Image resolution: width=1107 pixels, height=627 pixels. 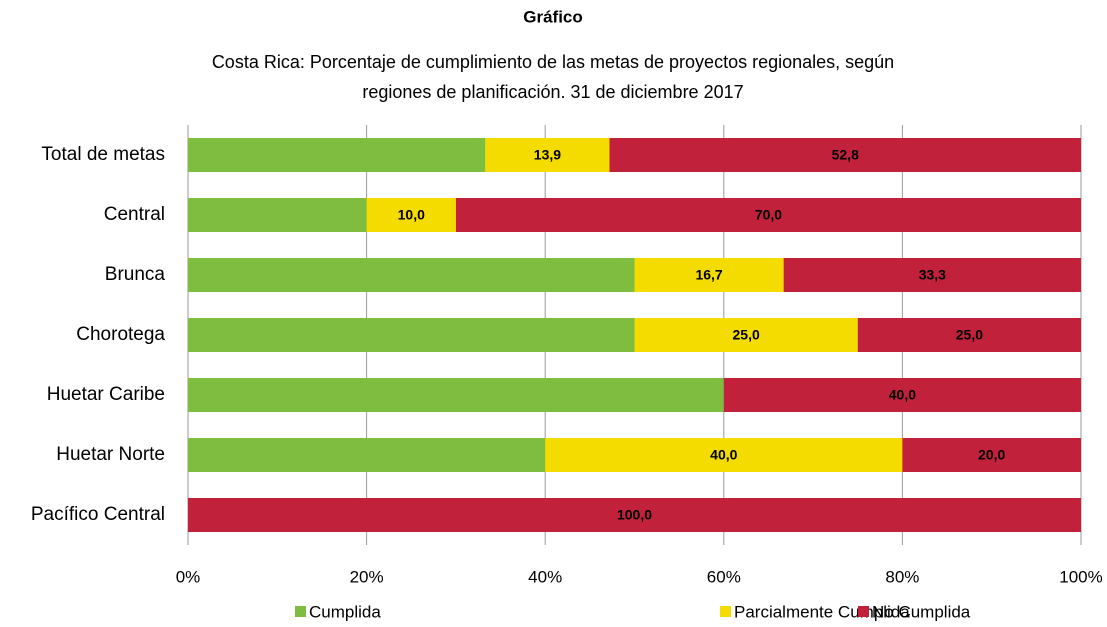 I want to click on data-label: 52,8, so click(x=845, y=155).